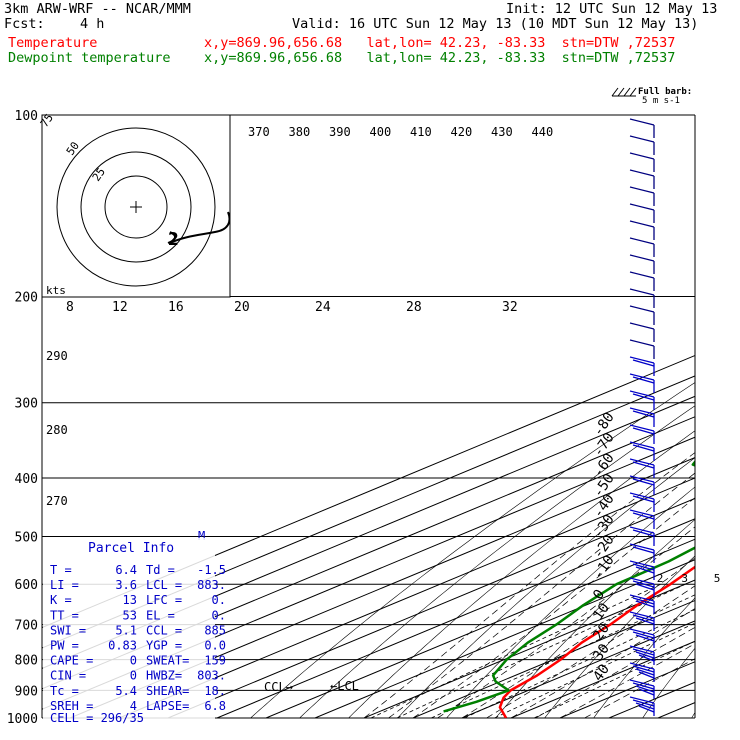 Image resolution: width=740 pixels, height=740 pixels. I want to click on parcel-row-value: 3.6, so click(126, 585).